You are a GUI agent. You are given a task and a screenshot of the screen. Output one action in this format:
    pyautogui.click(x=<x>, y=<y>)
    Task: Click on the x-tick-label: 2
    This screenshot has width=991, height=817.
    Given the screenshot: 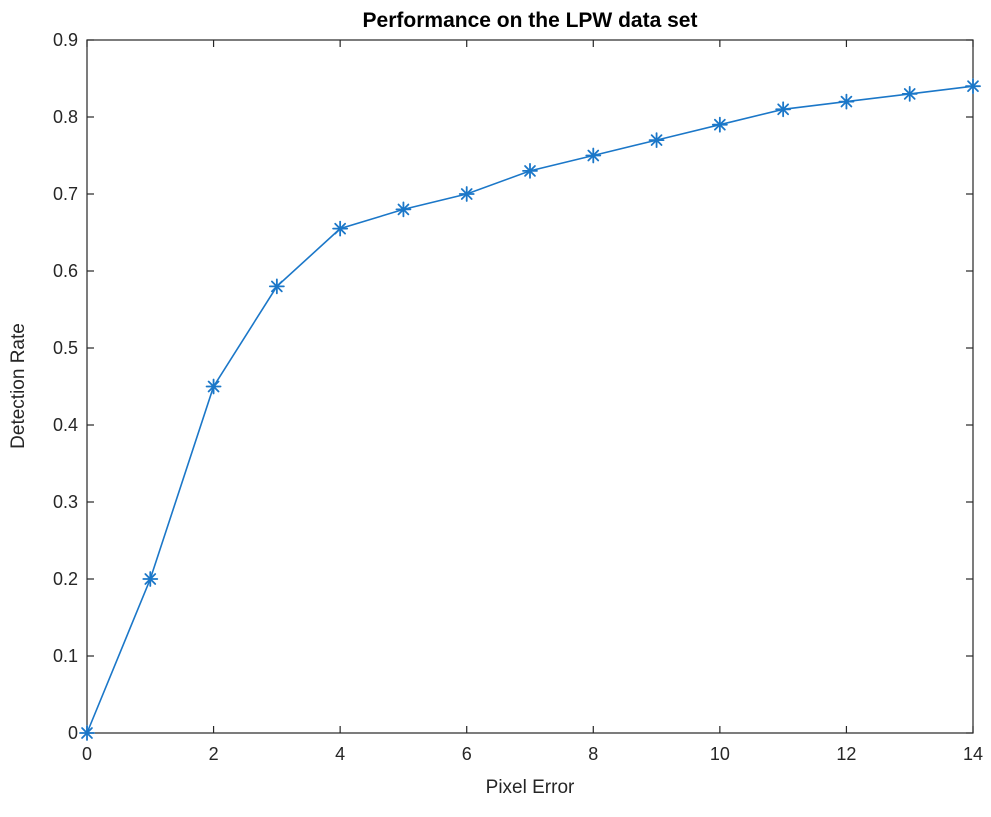 What is the action you would take?
    pyautogui.click(x=214, y=754)
    